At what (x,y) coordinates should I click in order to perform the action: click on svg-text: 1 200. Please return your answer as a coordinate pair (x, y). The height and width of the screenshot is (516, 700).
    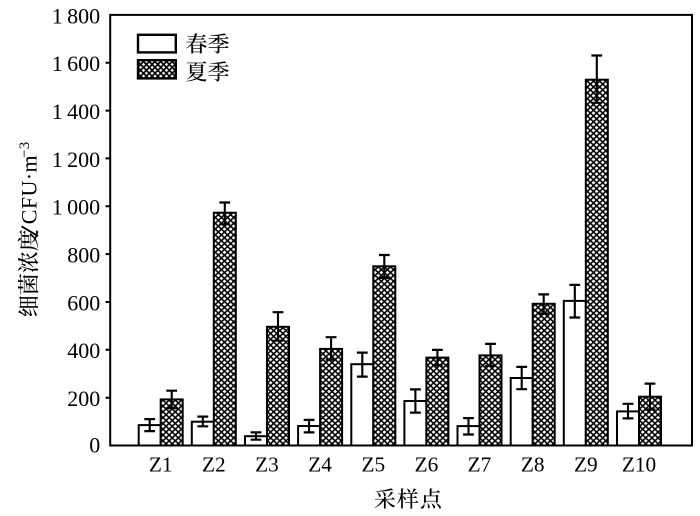
    Looking at the image, I should click on (76, 159).